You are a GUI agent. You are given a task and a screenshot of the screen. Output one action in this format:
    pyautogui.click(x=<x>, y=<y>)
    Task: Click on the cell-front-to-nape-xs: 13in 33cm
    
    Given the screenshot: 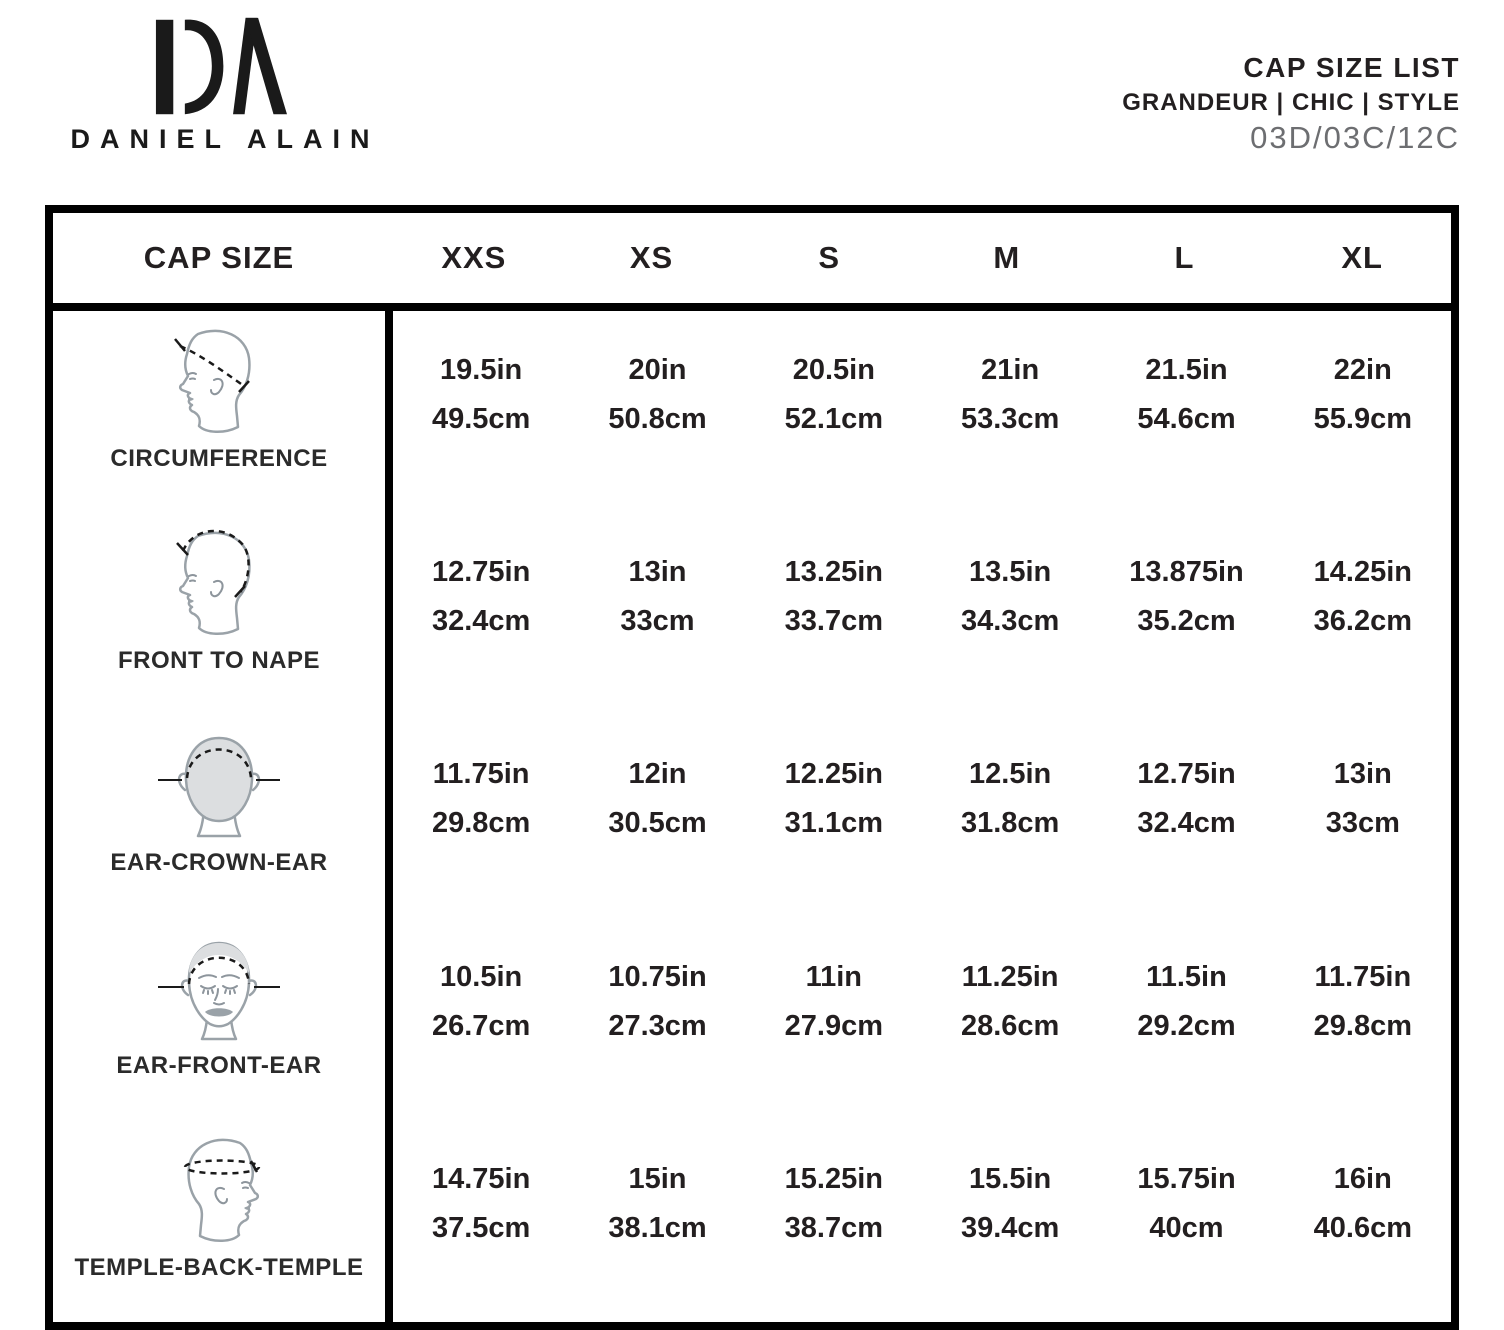 What is the action you would take?
    pyautogui.click(x=657, y=614)
    